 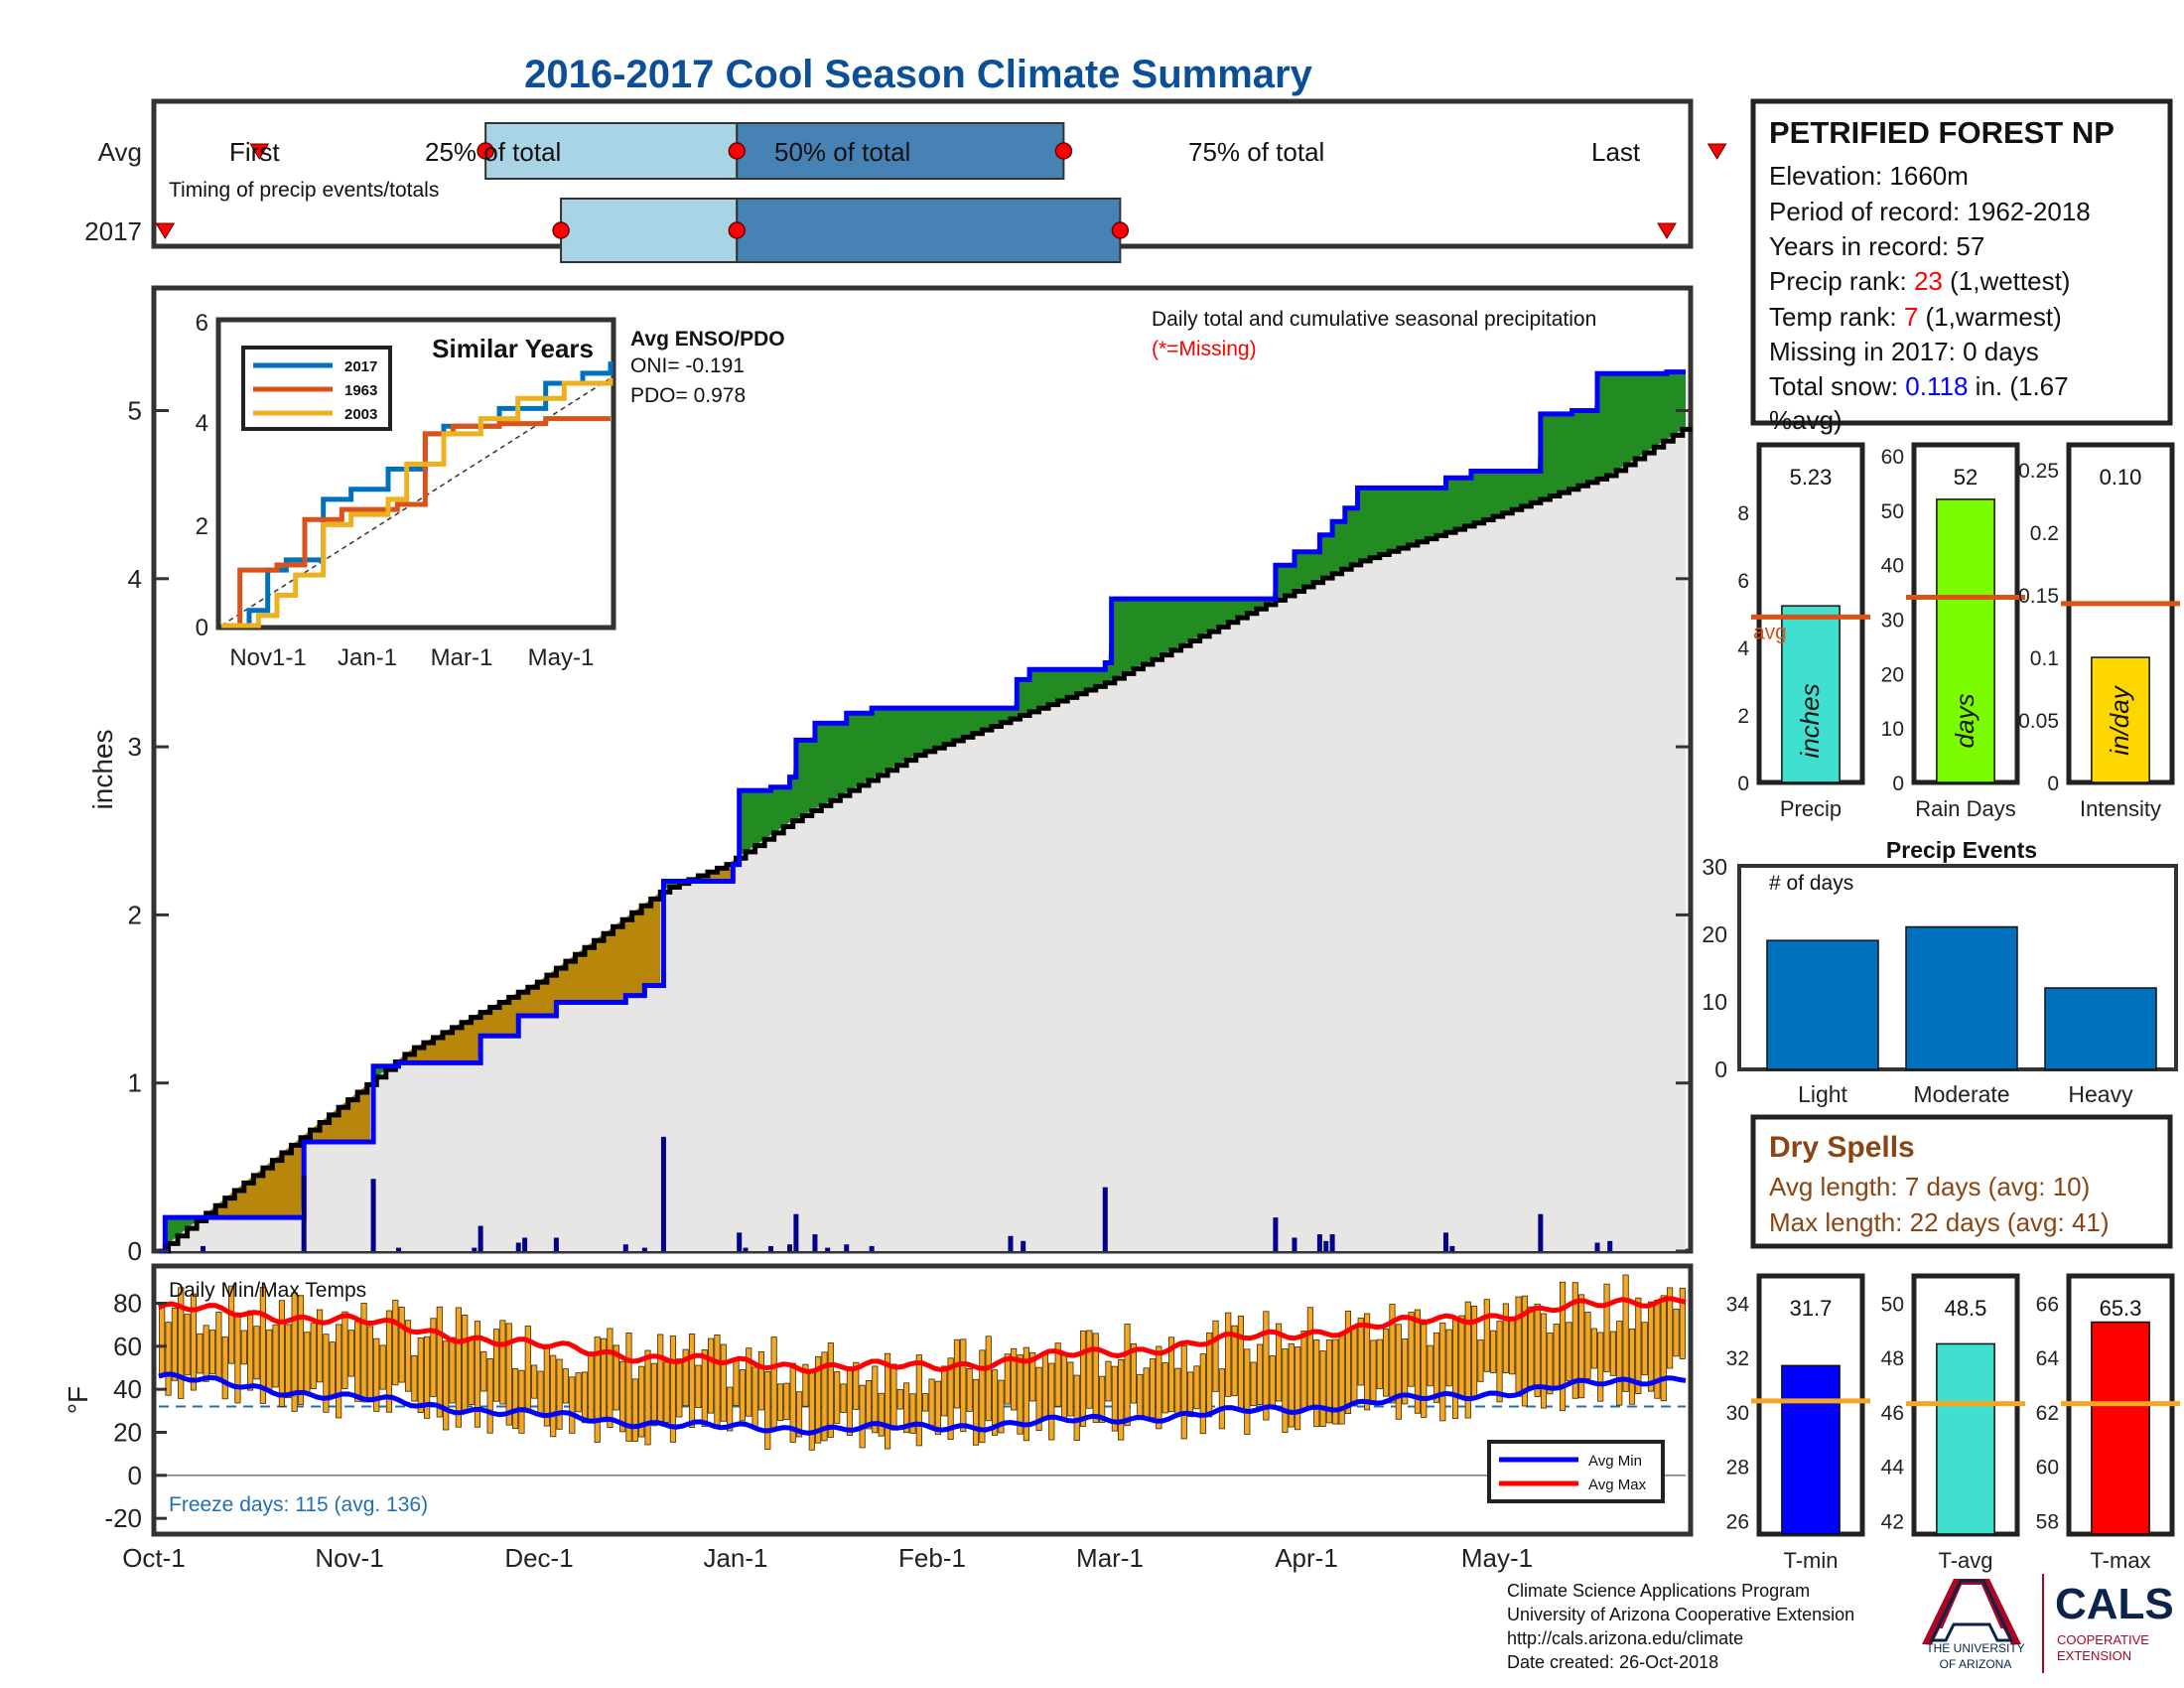 What do you see at coordinates (2100, 1028) in the screenshot?
I see `precip-events-bar-heavy` at bounding box center [2100, 1028].